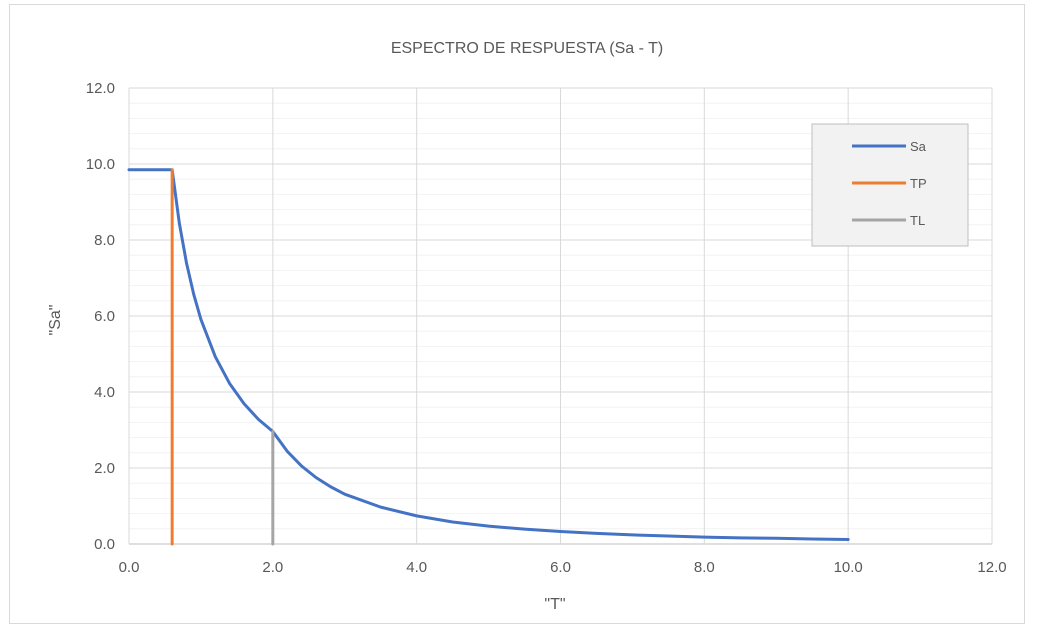  What do you see at coordinates (55, 320) in the screenshot?
I see `y-axis-label: "Sa"` at bounding box center [55, 320].